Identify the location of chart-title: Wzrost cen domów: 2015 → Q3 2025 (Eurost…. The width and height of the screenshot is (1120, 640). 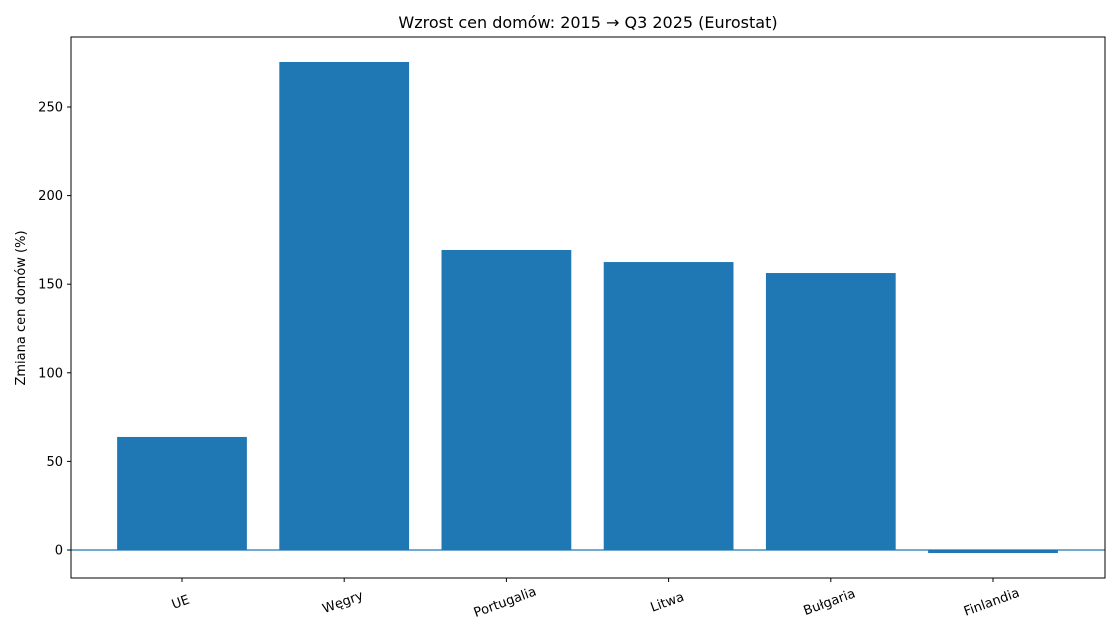
(587, 22).